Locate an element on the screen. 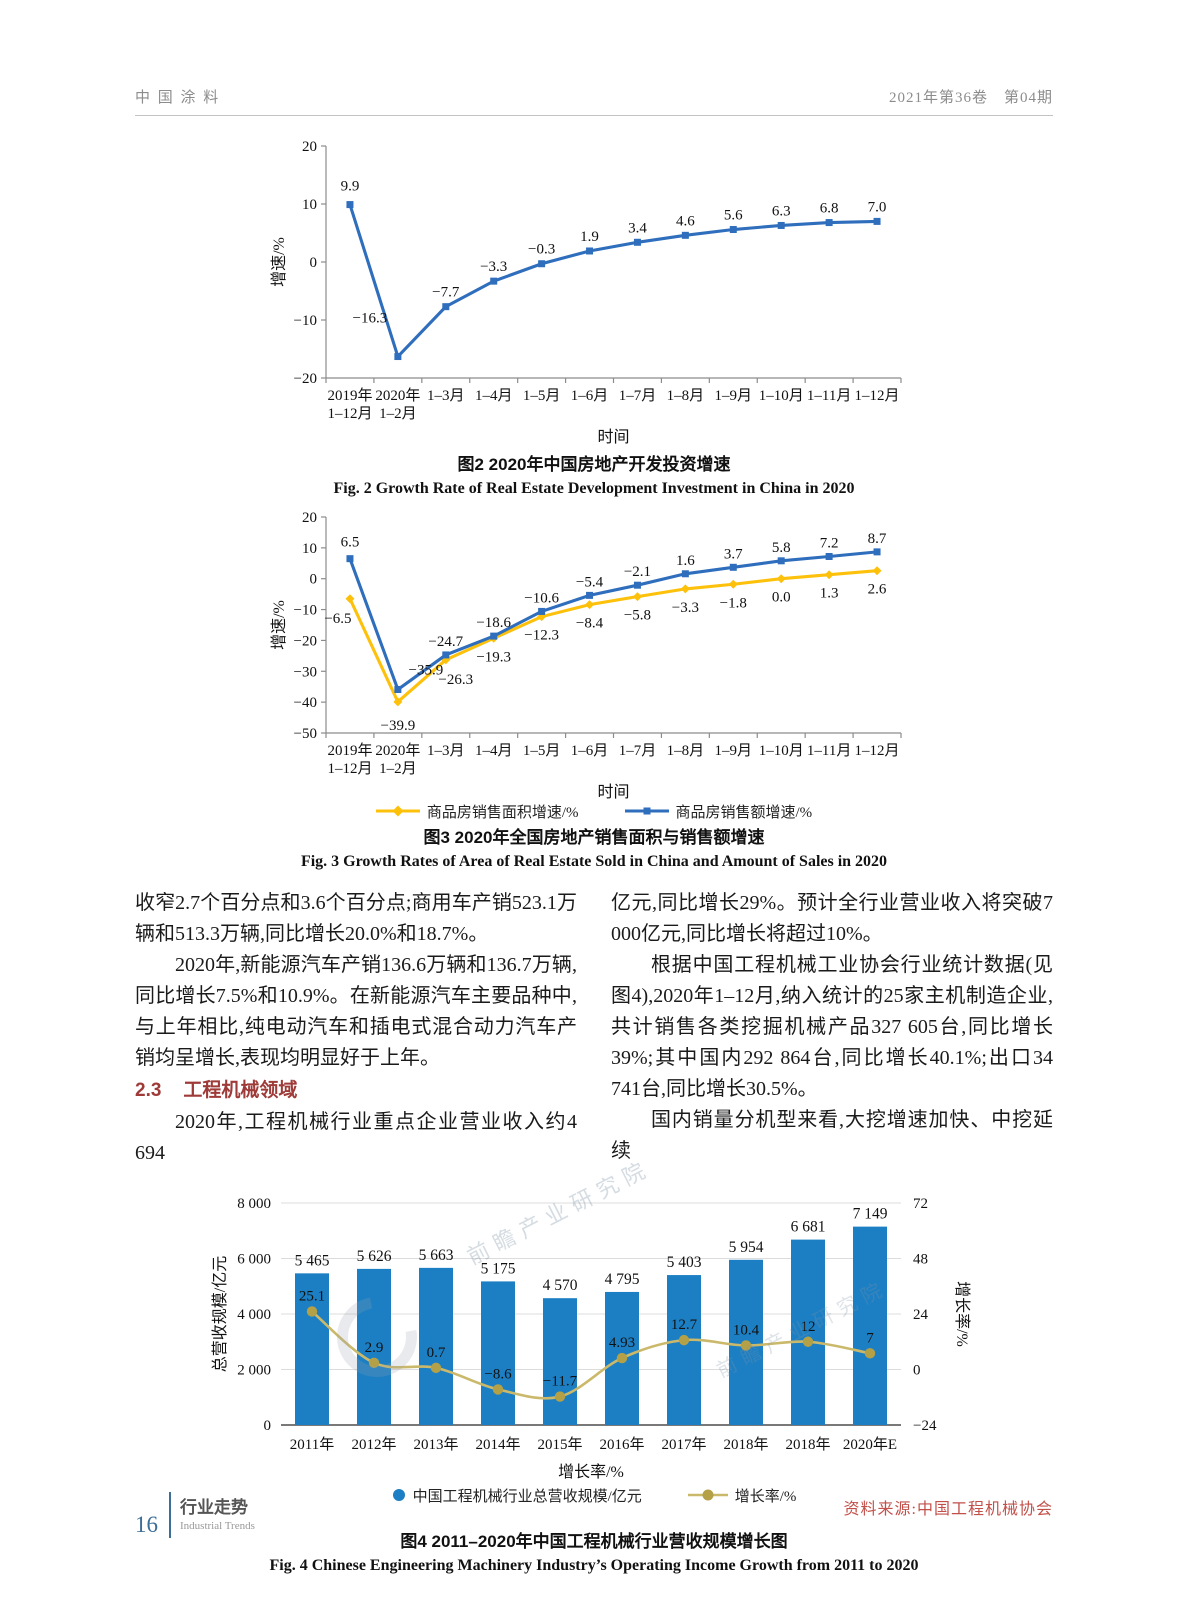  chart-text: −50 is located at coordinates (305, 734).